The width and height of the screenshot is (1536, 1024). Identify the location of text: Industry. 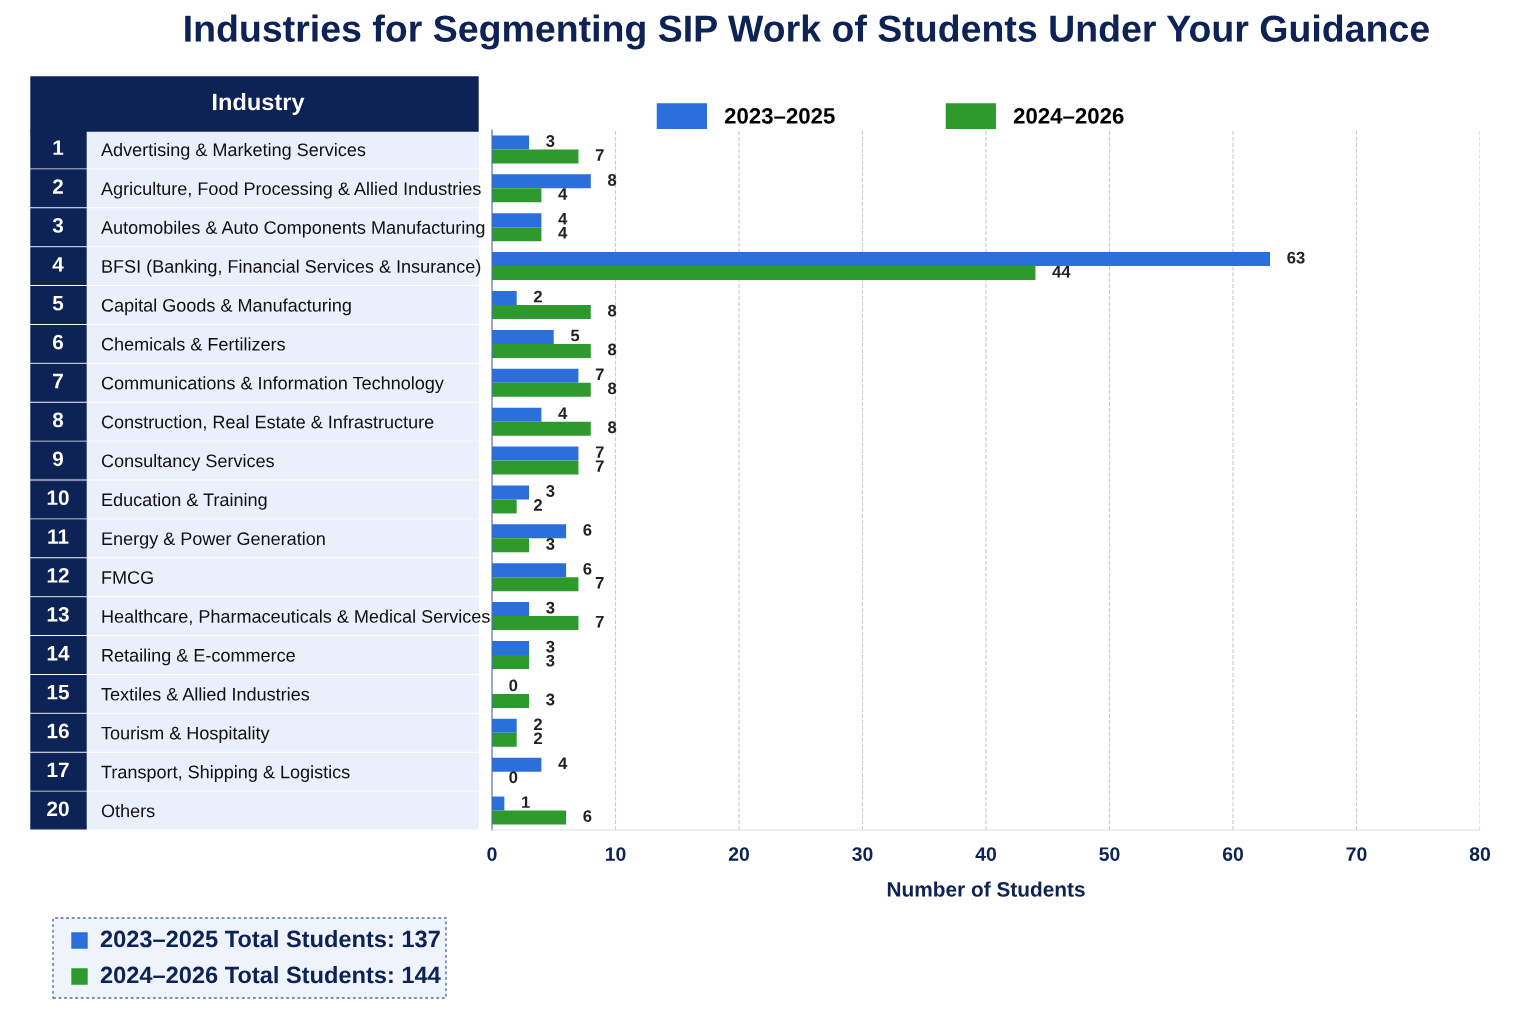
(259, 104).